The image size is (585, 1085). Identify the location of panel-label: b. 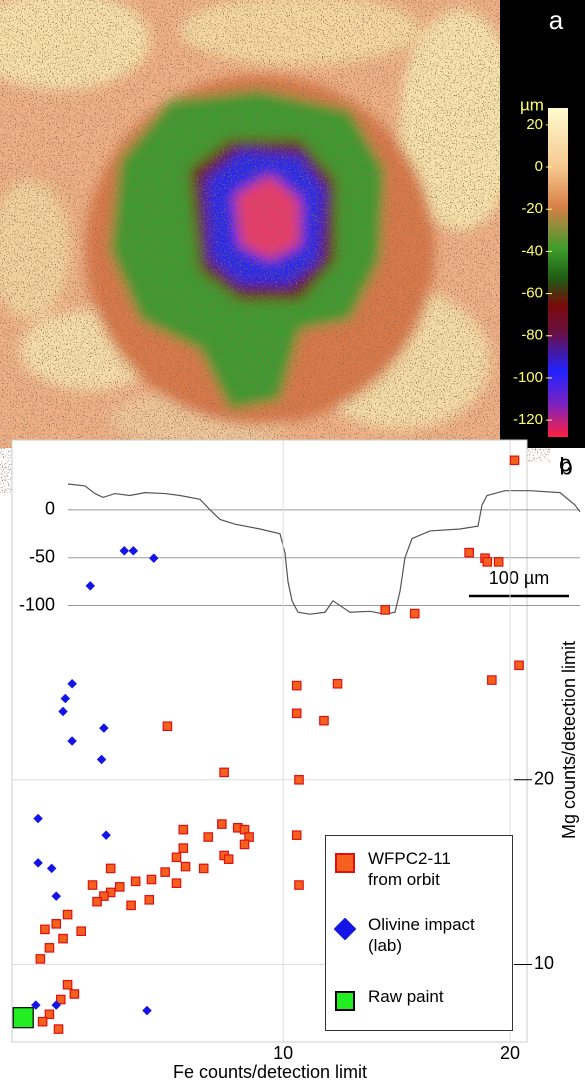
(565, 466).